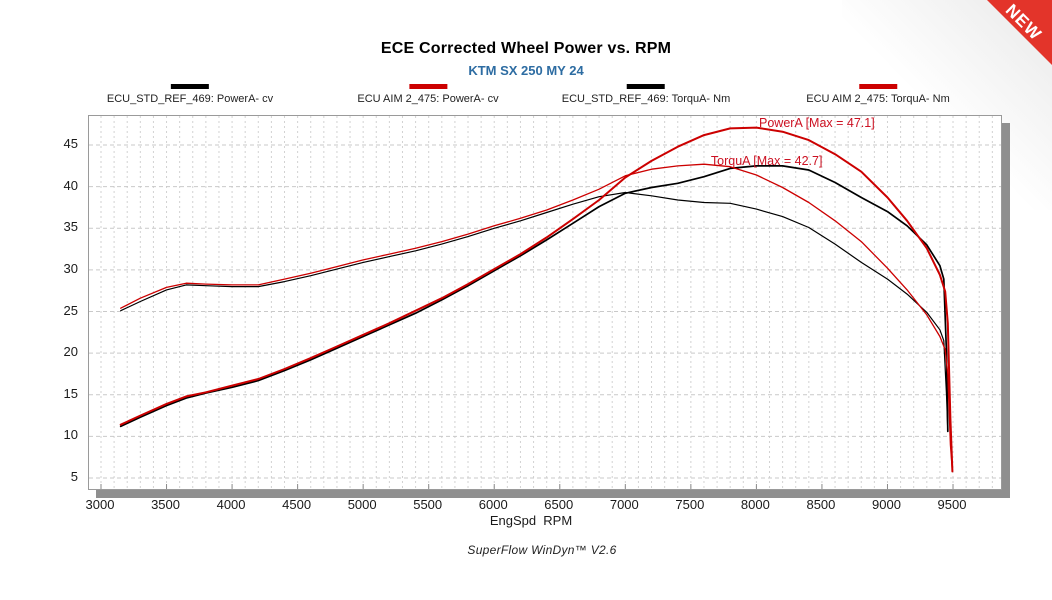 This screenshot has width=1052, height=600. What do you see at coordinates (70, 144) in the screenshot?
I see `y-tick-label: 45` at bounding box center [70, 144].